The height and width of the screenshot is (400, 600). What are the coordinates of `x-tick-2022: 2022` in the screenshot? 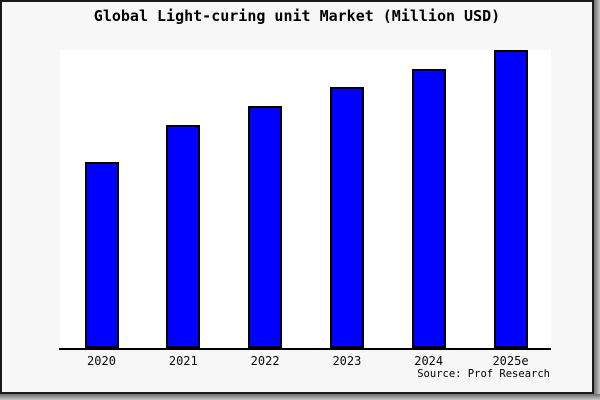 It's located at (265, 361).